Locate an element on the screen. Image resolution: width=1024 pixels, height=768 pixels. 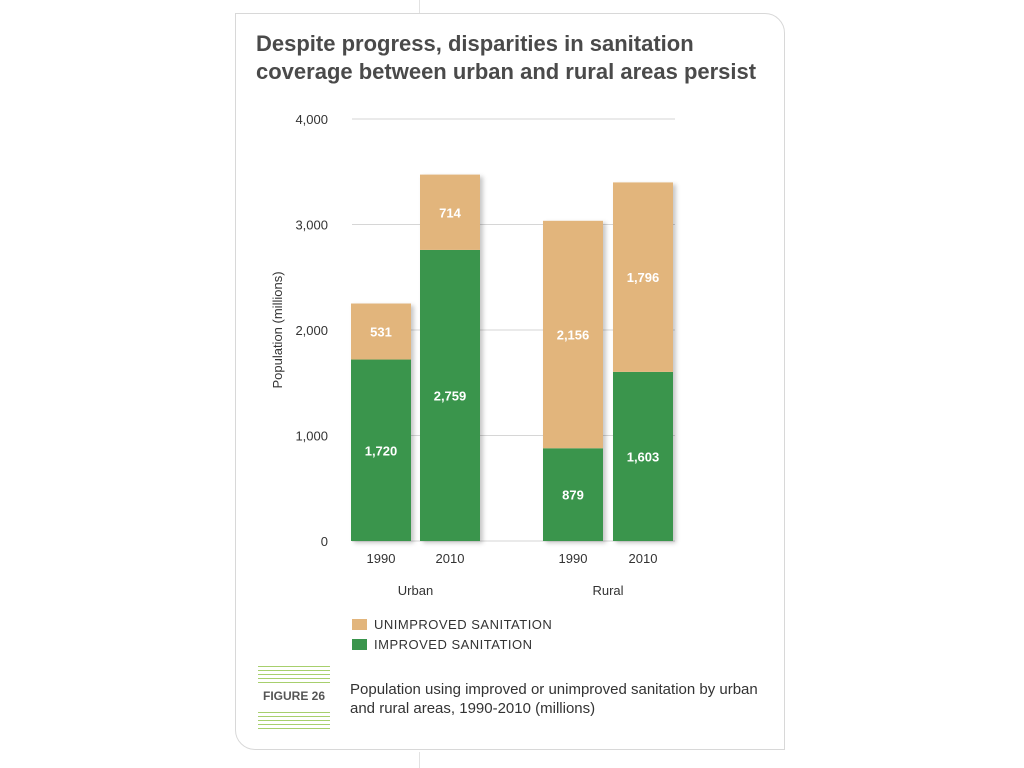
x-group-label: Urban is located at coordinates (415, 590).